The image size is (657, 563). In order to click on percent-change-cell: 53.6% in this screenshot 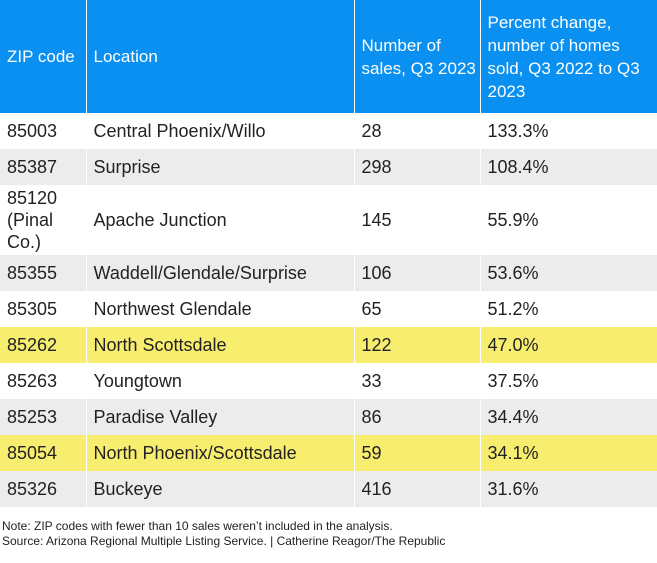, I will do `click(568, 273)`.